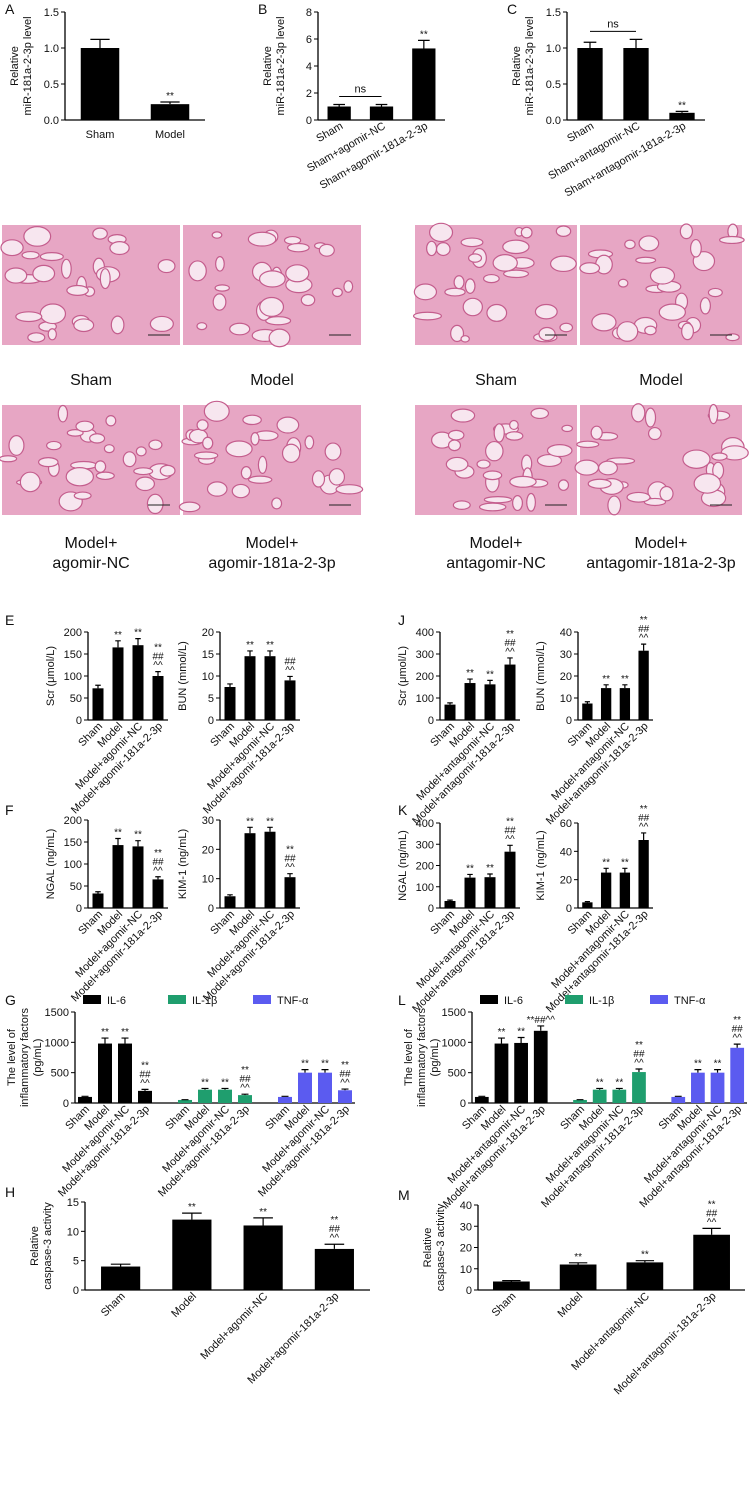 The image size is (753, 1499). Describe the element at coordinates (553, 85) in the screenshot. I see `y-tick-label: 0.5` at that location.